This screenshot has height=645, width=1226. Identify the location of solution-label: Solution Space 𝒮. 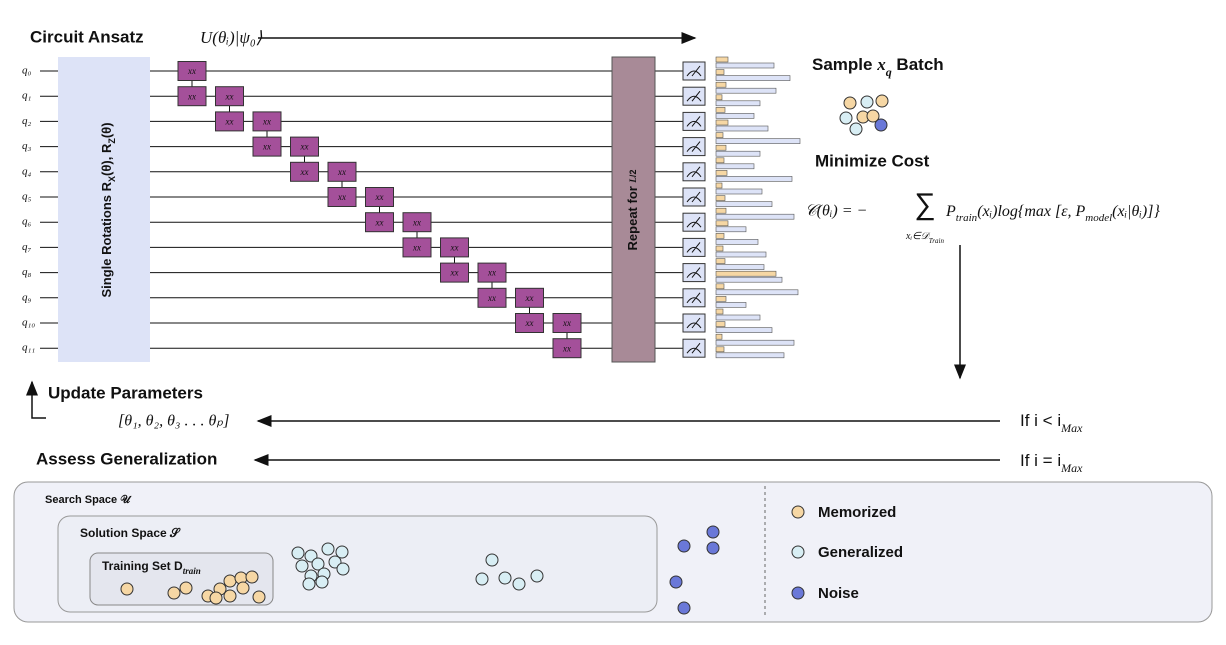
(130, 533).